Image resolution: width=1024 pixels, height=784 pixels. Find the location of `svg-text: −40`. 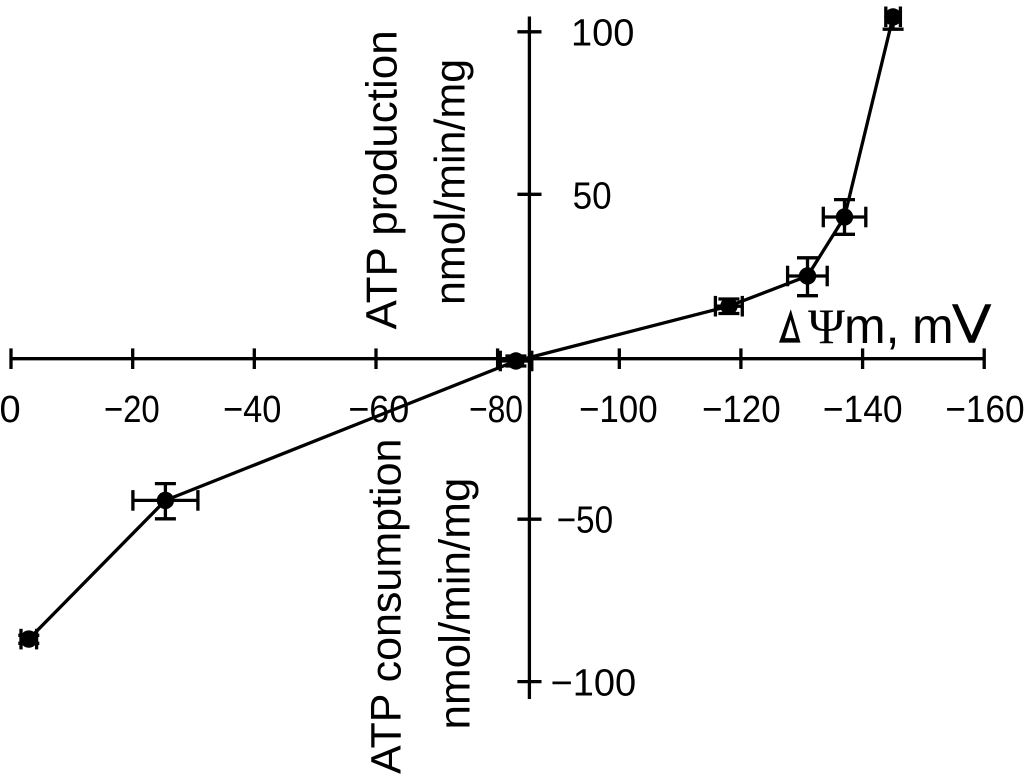

svg-text: −40 is located at coordinates (252, 410).